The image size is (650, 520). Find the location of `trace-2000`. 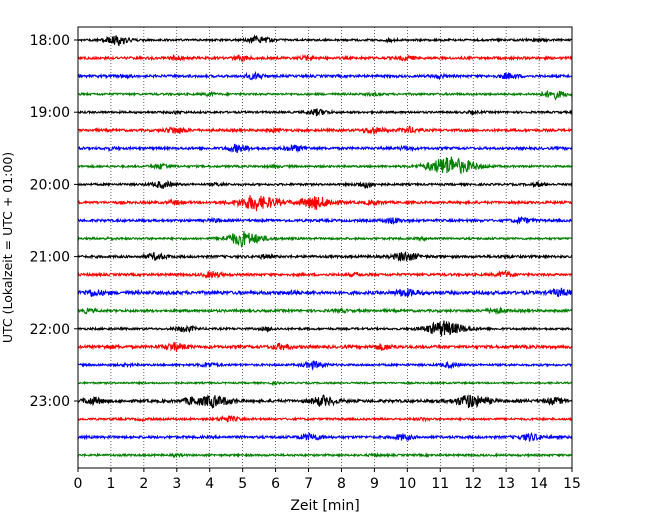

trace-2000 is located at coordinates (325, 184).